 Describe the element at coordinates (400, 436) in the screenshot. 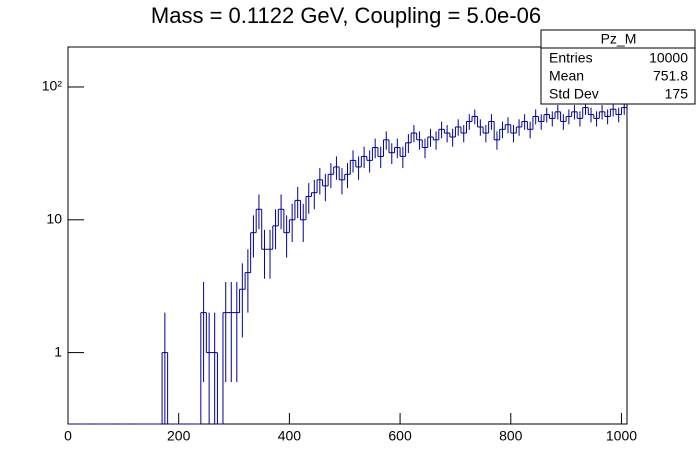

I see `x-tick-label: 600` at that location.